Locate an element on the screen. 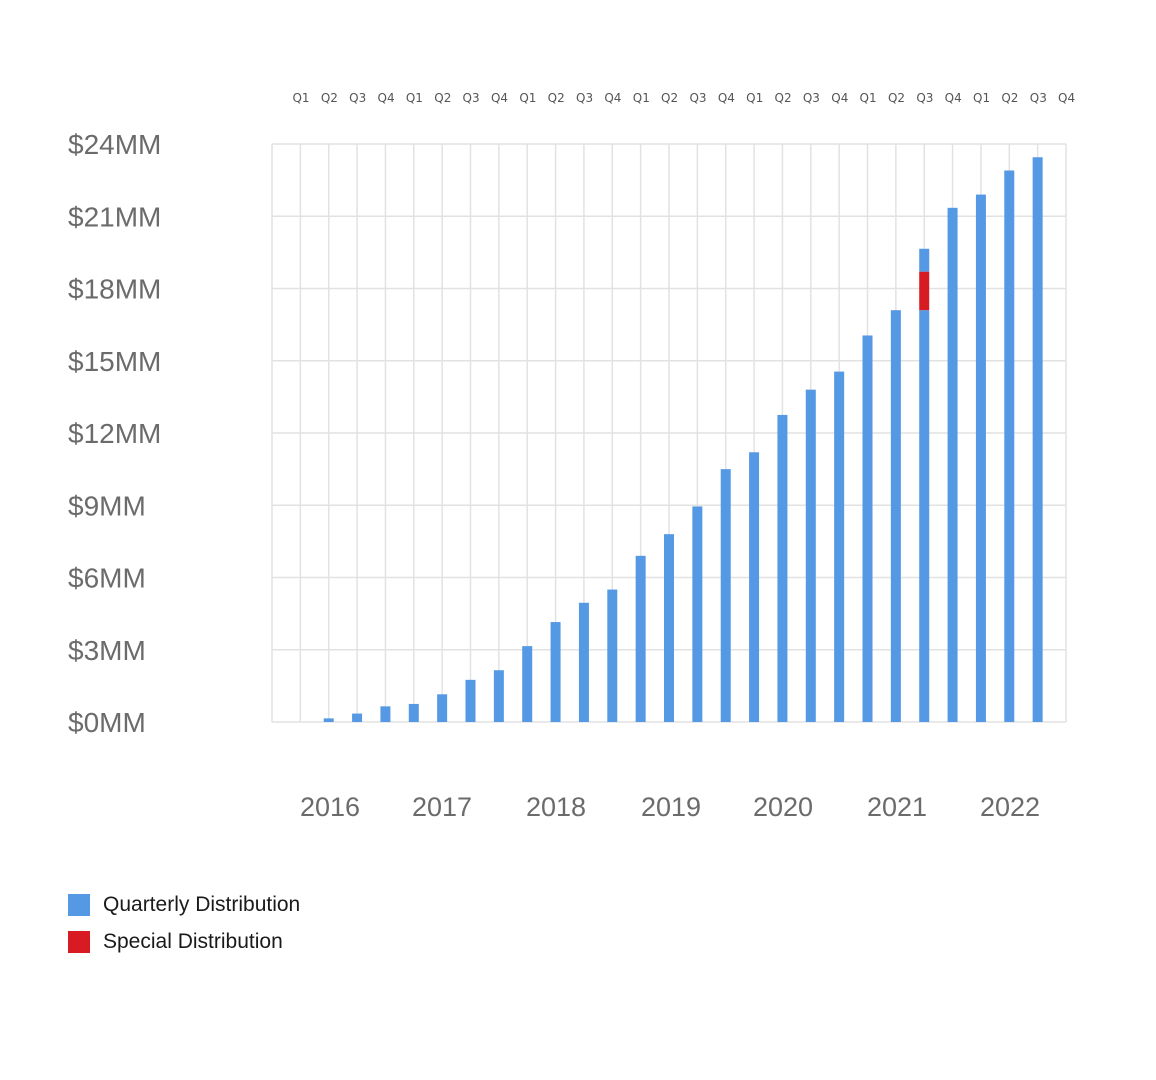  year-tick-label: 2017 is located at coordinates (442, 807).